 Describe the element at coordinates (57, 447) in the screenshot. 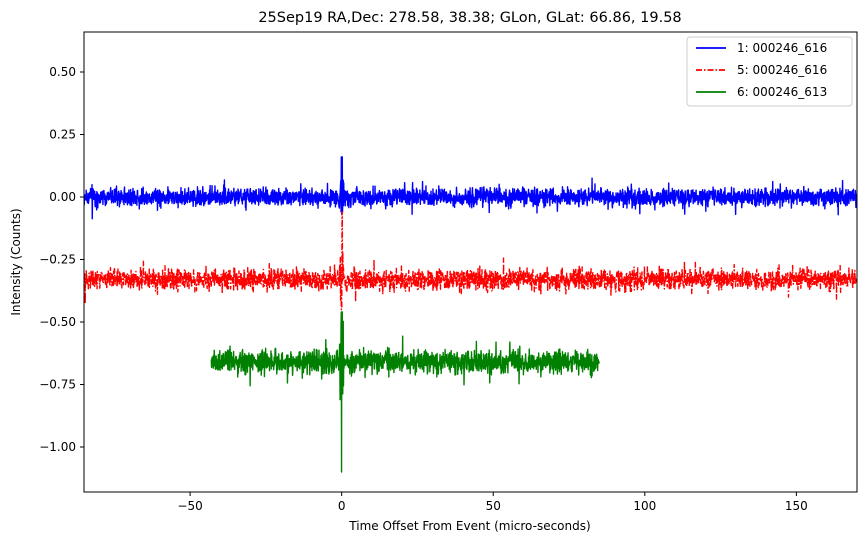

I see `y-tick-label: −1.00` at that location.